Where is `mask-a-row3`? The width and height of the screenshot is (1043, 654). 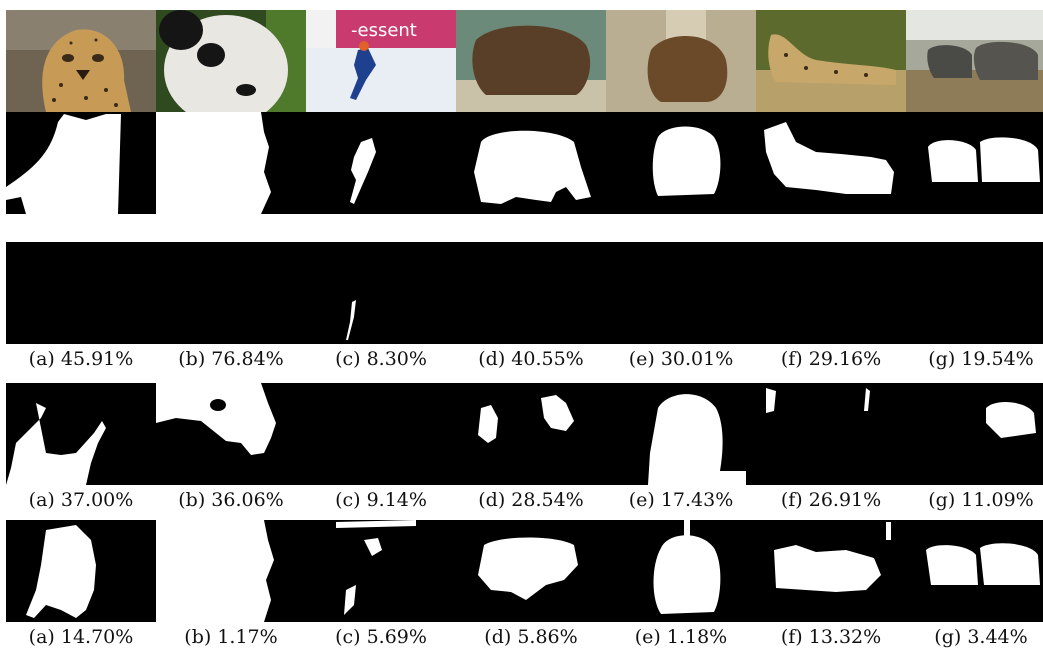 mask-a-row3 is located at coordinates (81, 434).